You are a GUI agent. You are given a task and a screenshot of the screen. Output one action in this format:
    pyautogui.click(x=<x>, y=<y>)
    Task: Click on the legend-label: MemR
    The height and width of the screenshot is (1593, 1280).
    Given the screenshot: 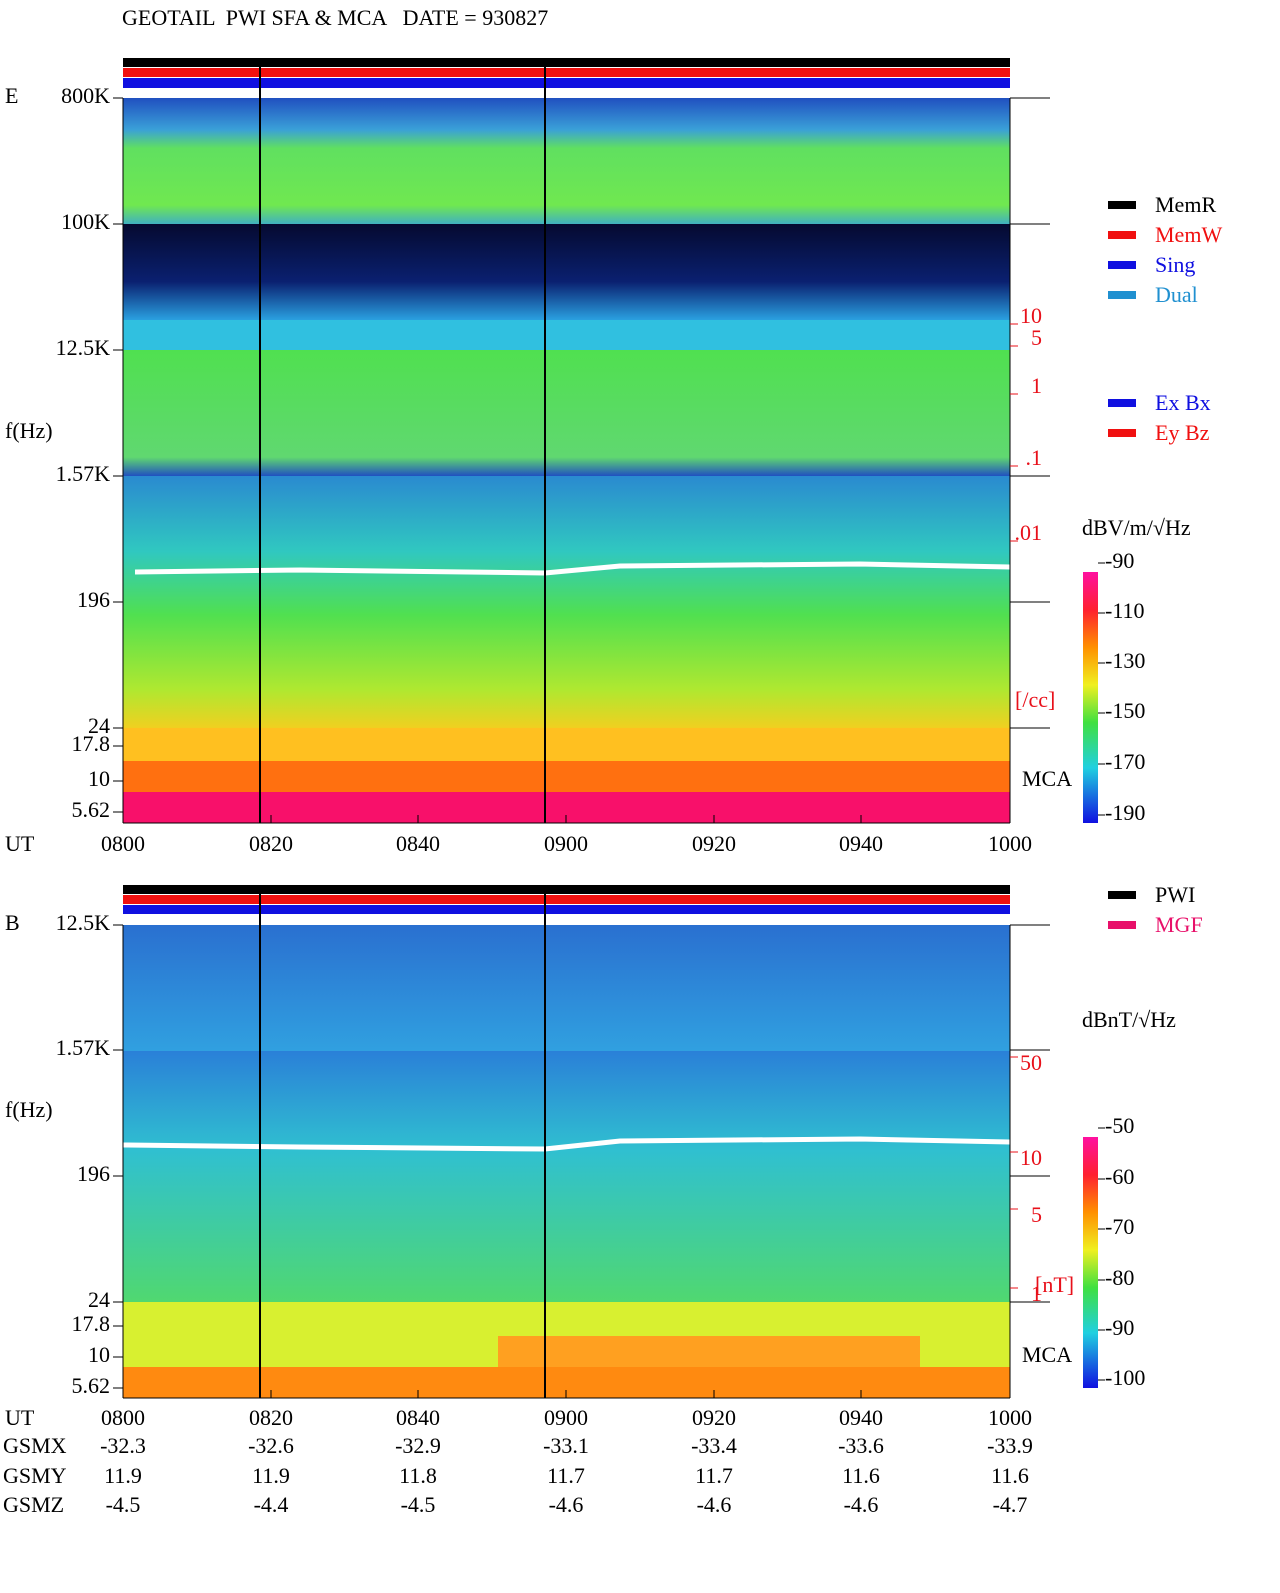 What is the action you would take?
    pyautogui.click(x=1185, y=204)
    